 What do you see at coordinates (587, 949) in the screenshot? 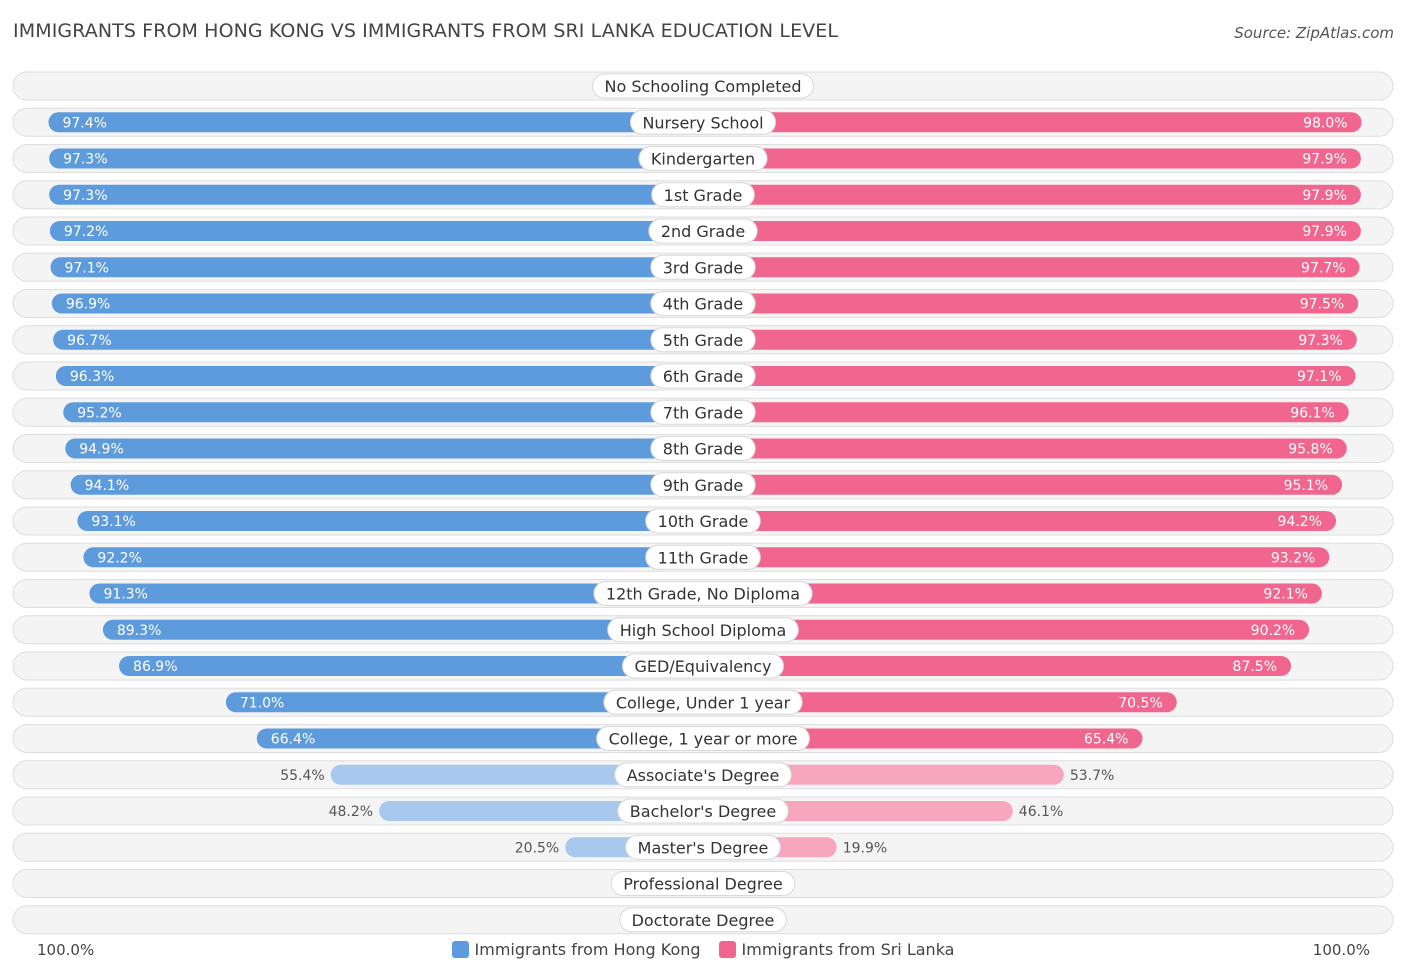
I see `legend-label-hong-kong: Immigrants from Hong Kong` at bounding box center [587, 949].